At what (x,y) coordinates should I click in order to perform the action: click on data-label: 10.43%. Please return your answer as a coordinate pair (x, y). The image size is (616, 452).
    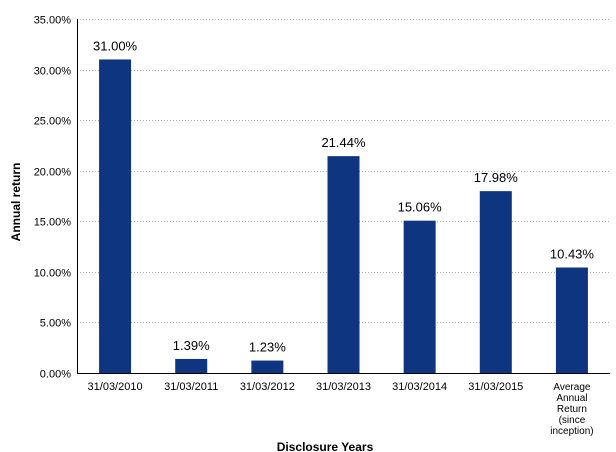
    Looking at the image, I should click on (572, 254).